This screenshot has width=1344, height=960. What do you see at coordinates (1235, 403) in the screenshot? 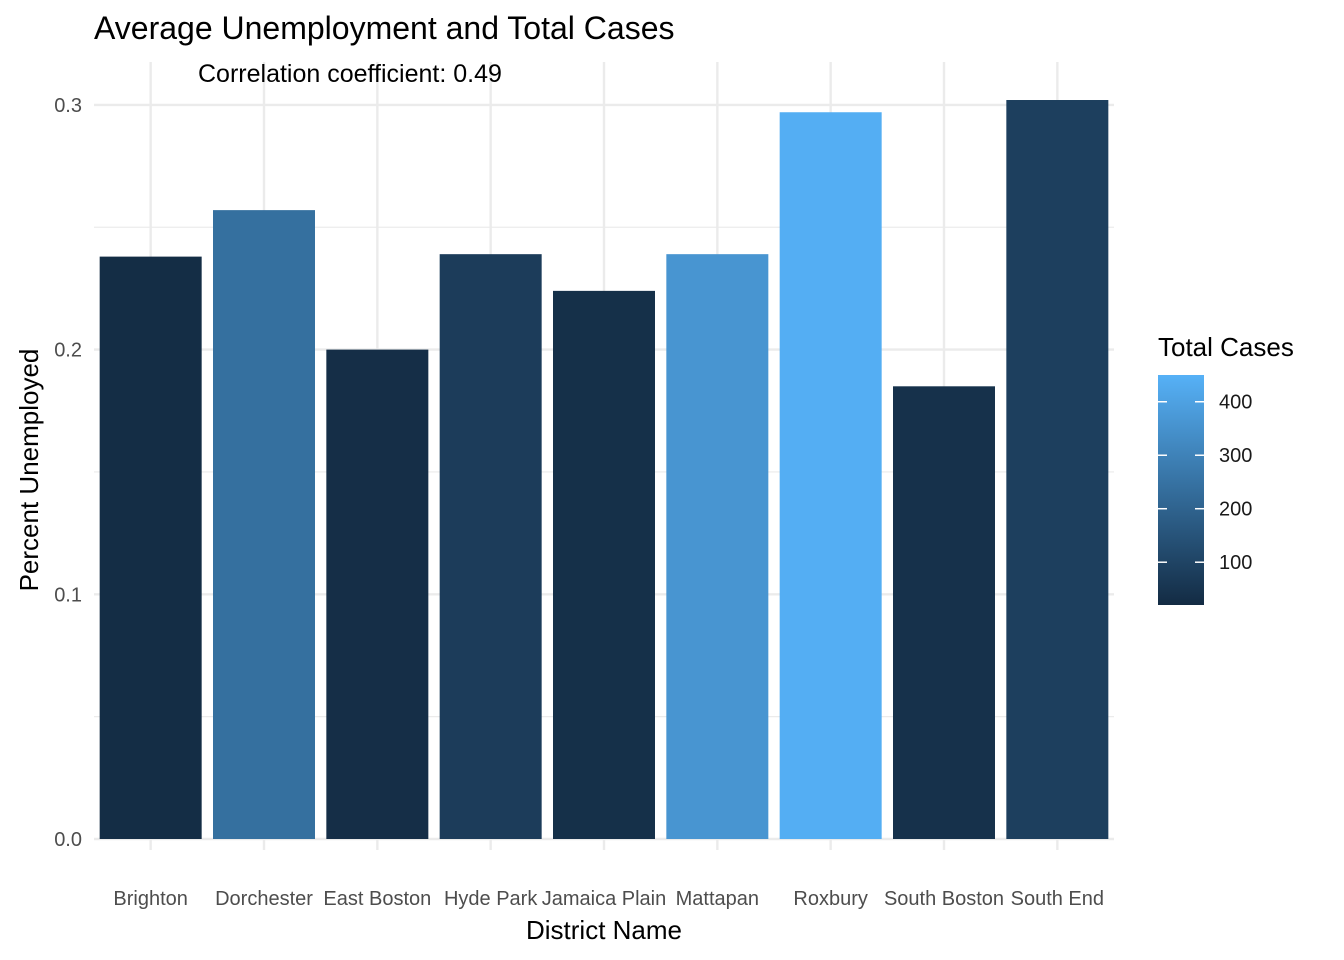
I see `legend-tick-label: 400` at bounding box center [1235, 403].